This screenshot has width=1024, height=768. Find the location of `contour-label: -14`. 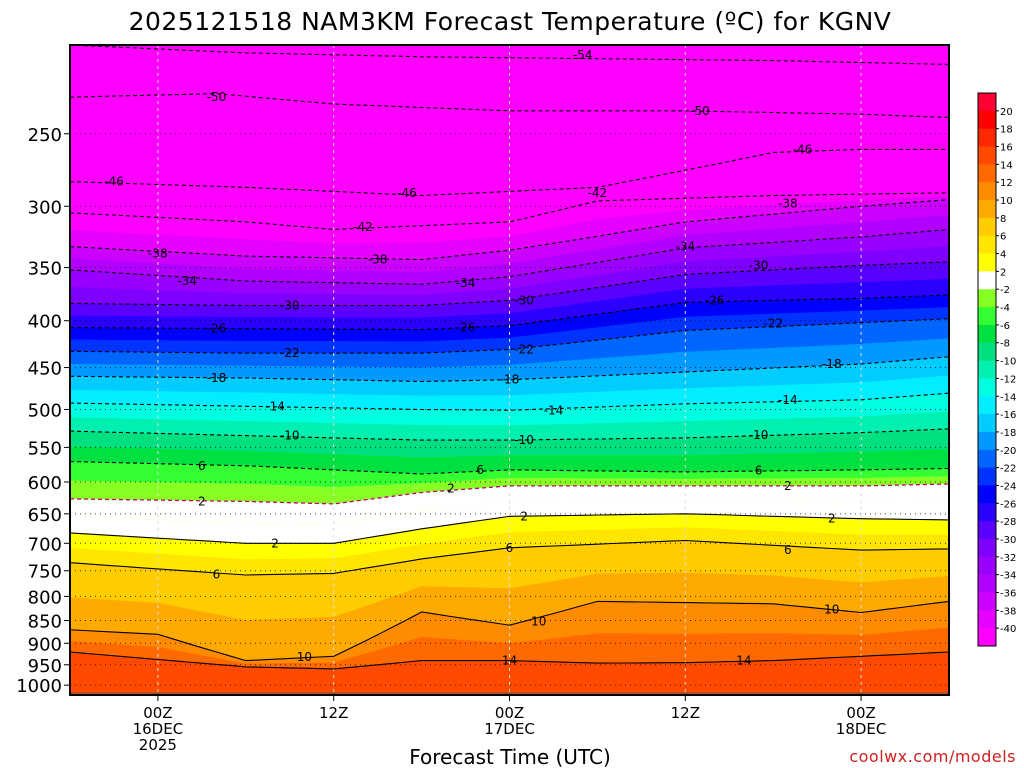

contour-label: -14 is located at coordinates (788, 400).